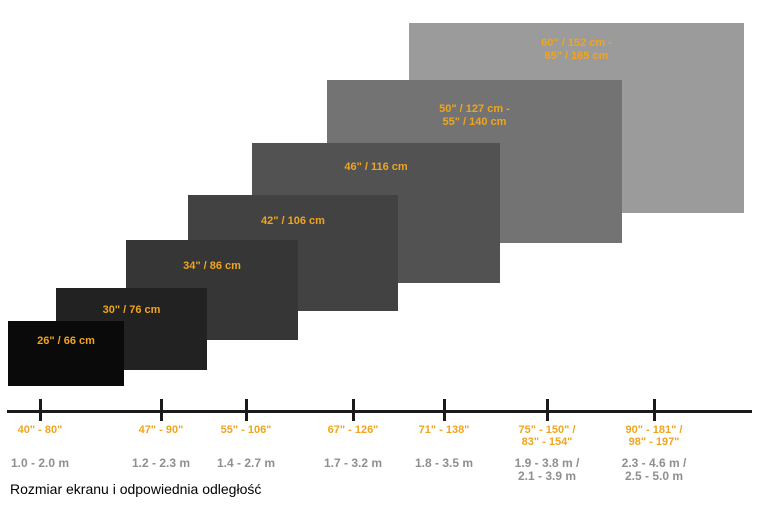 This screenshot has width=772, height=512. I want to click on distance-range-label-5: 1.8 - 3.5 m, so click(444, 463).